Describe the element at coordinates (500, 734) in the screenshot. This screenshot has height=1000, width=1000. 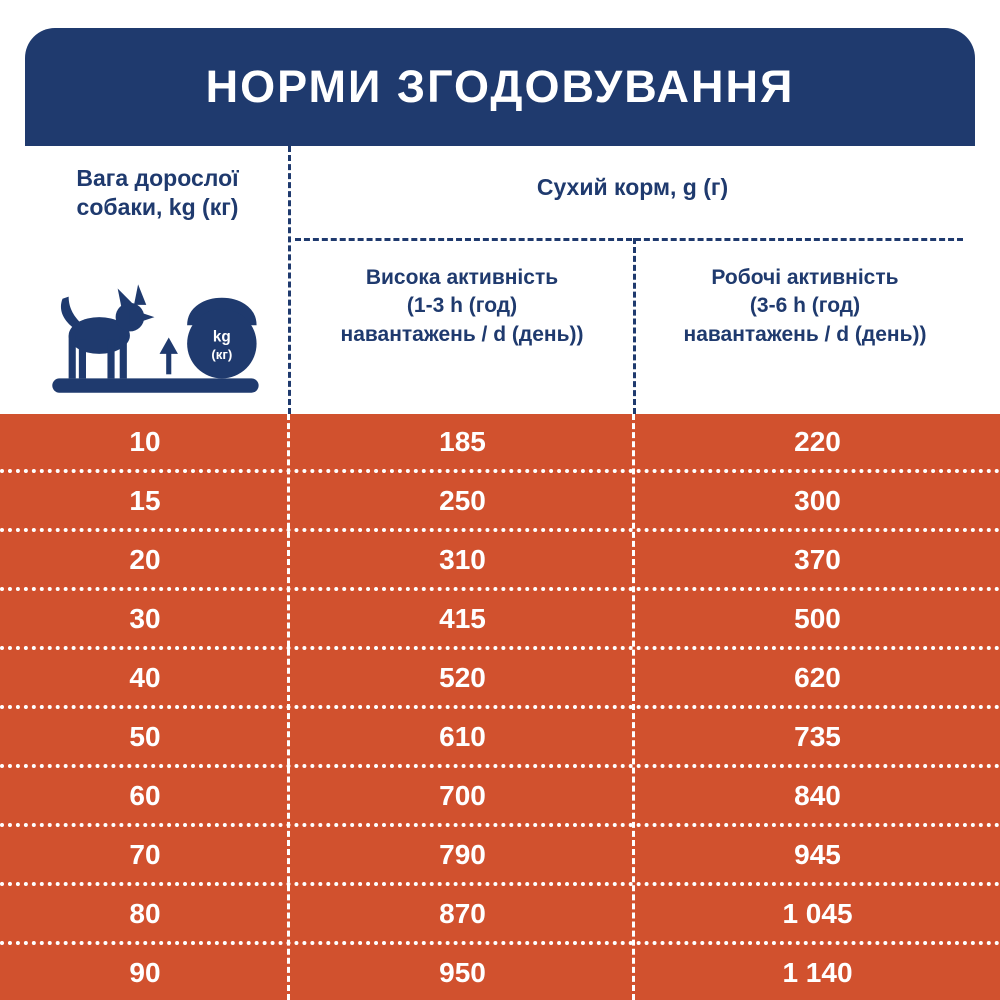
I see `table-row: 50 610 735` at that location.